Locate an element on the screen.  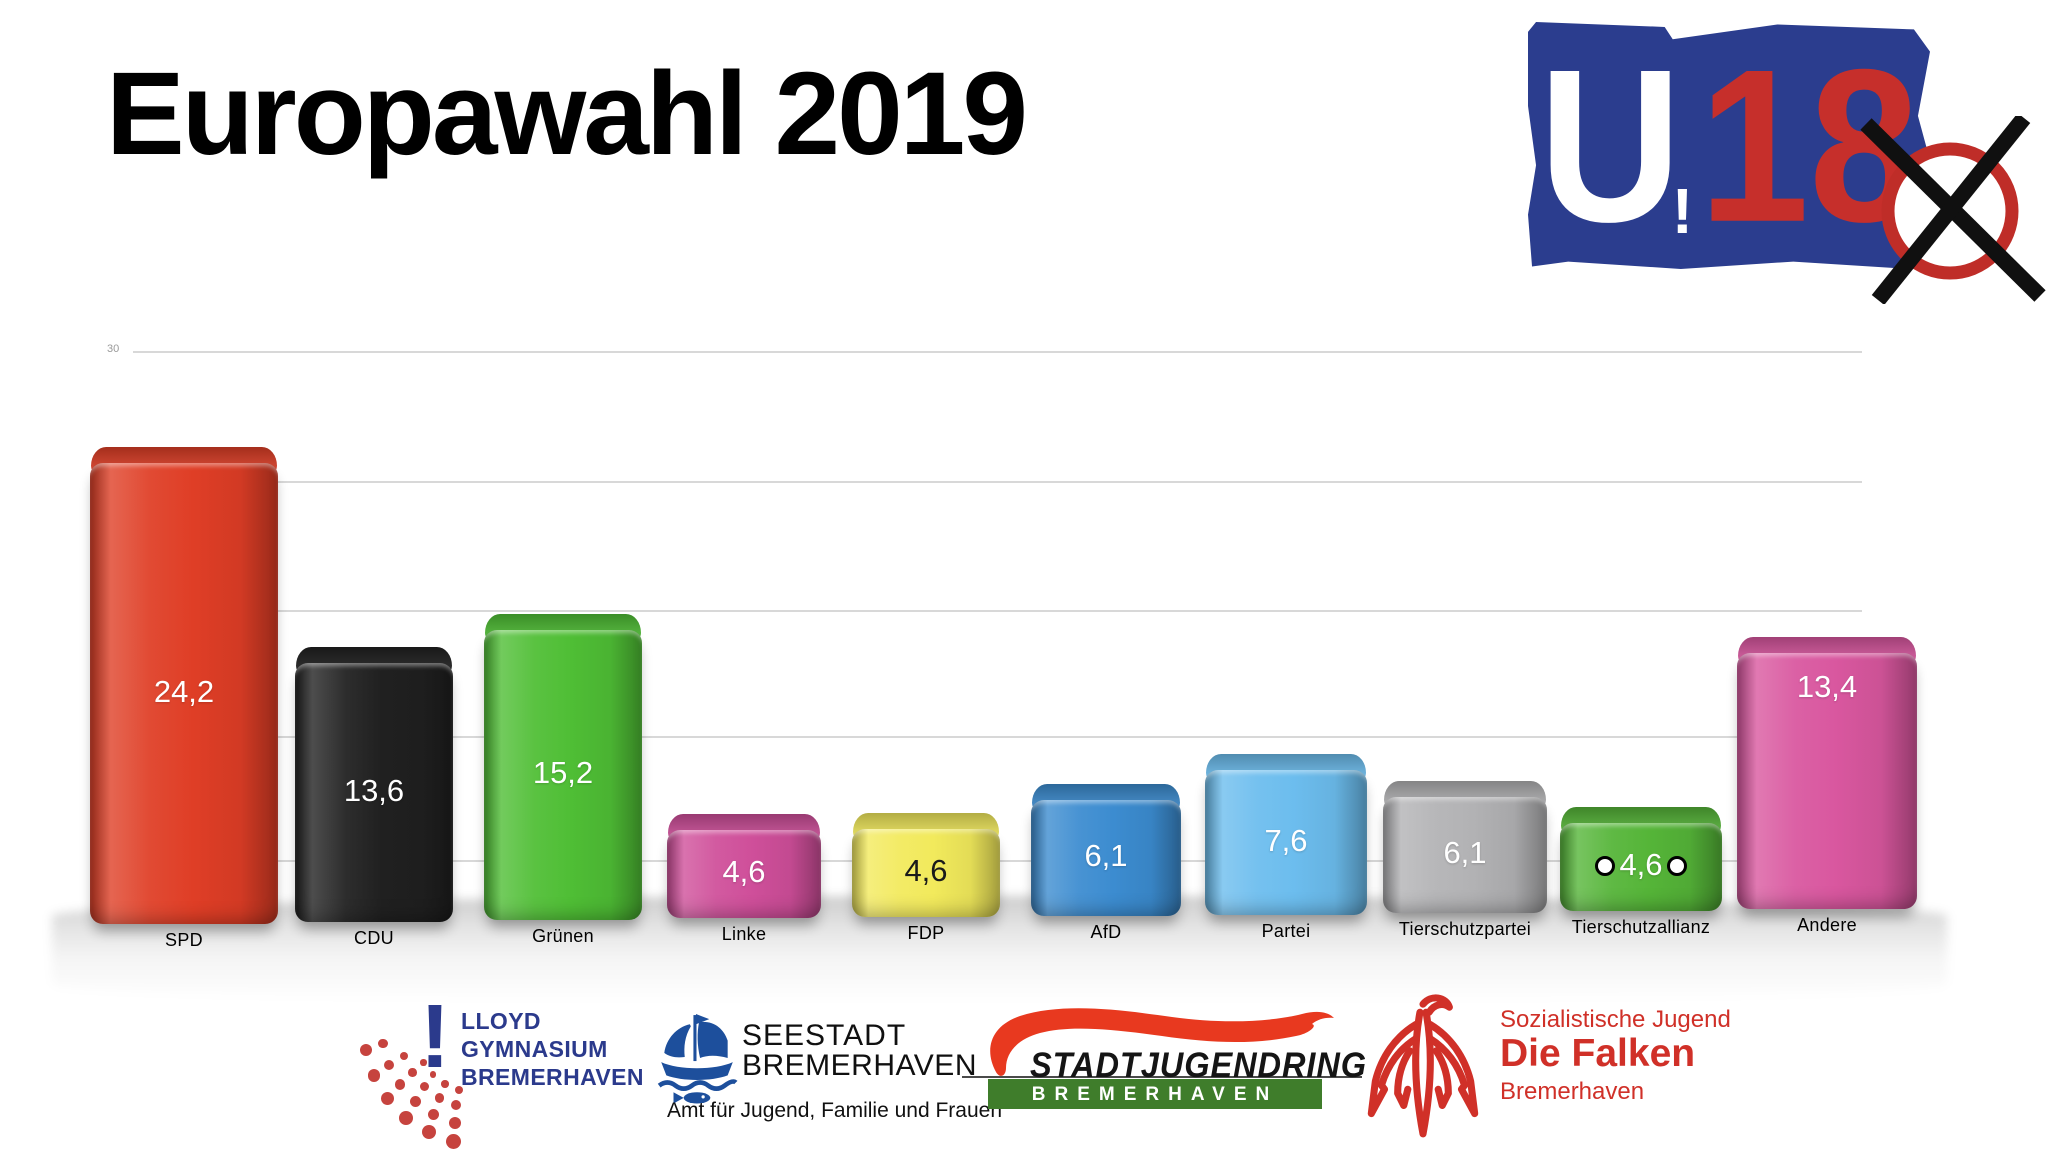
category-label-afd: AfD is located at coordinates (1106, 932).